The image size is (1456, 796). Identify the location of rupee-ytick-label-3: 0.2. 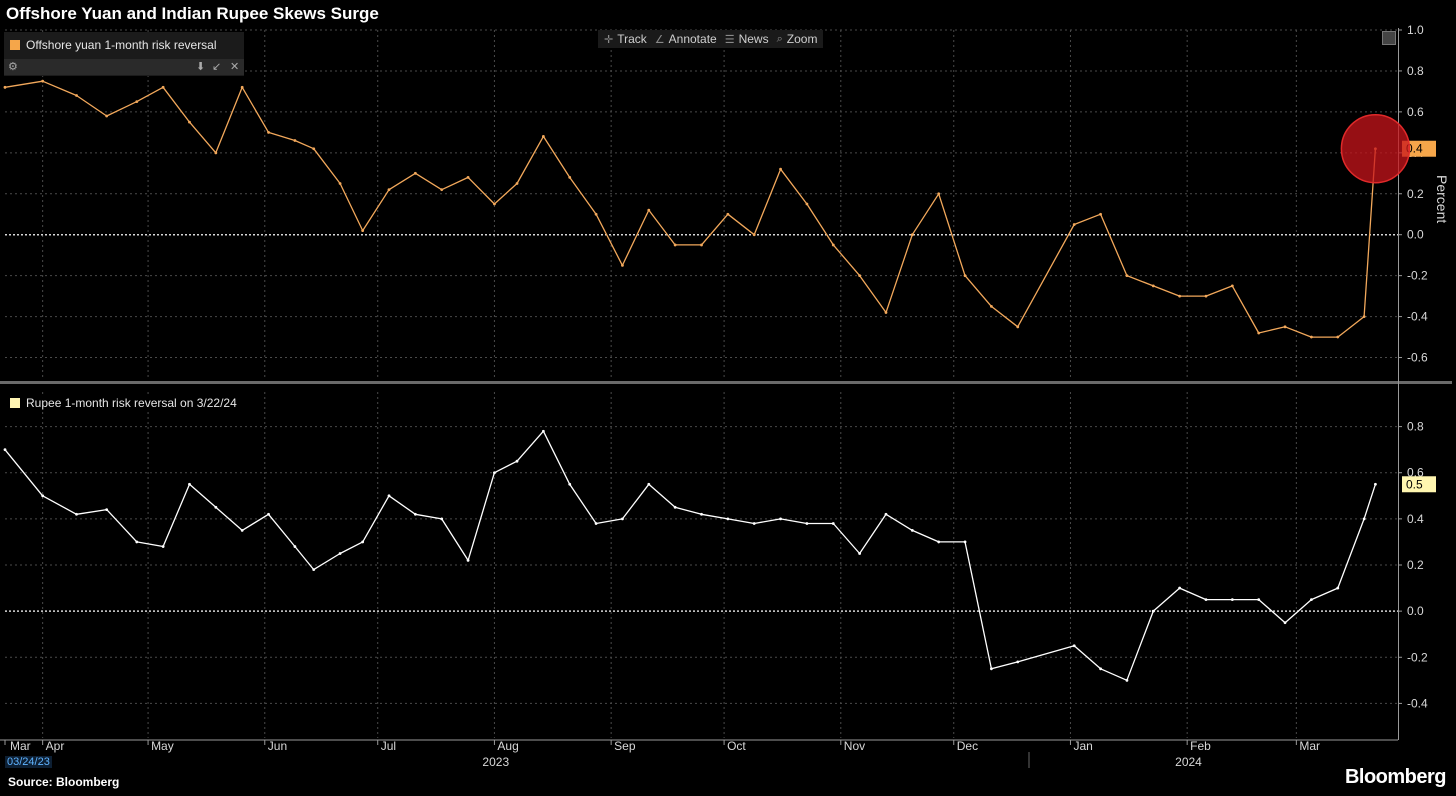
(1415, 565).